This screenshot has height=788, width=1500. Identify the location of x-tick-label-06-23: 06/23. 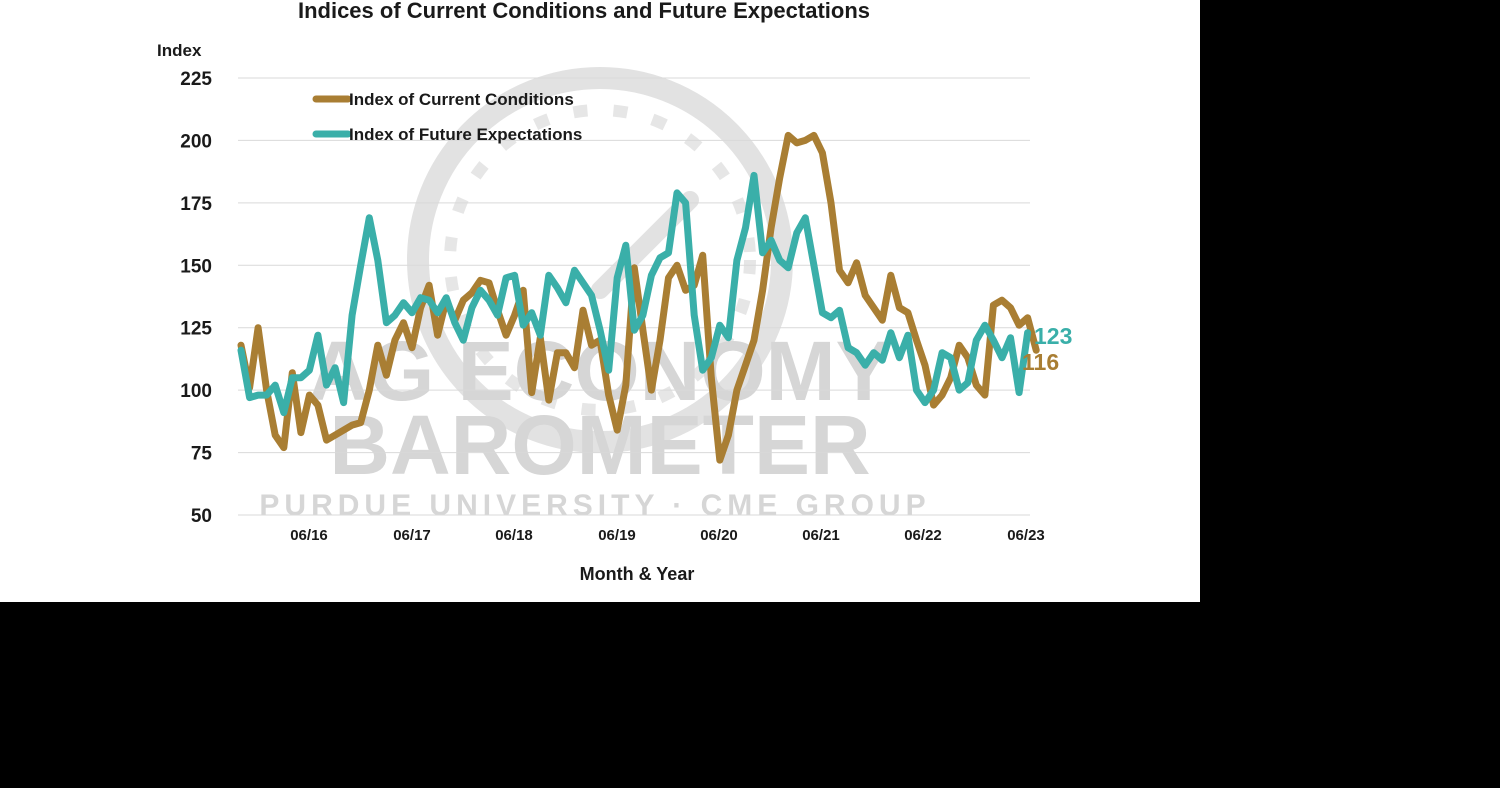
(1026, 535).